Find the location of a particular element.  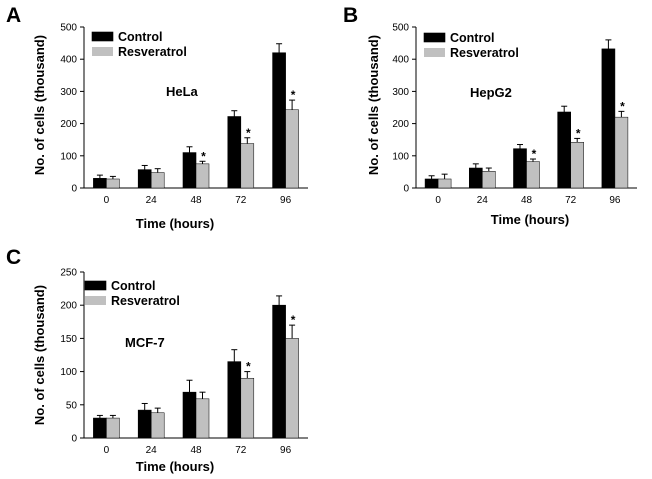

y-tick-label: 150 is located at coordinates (68, 339).